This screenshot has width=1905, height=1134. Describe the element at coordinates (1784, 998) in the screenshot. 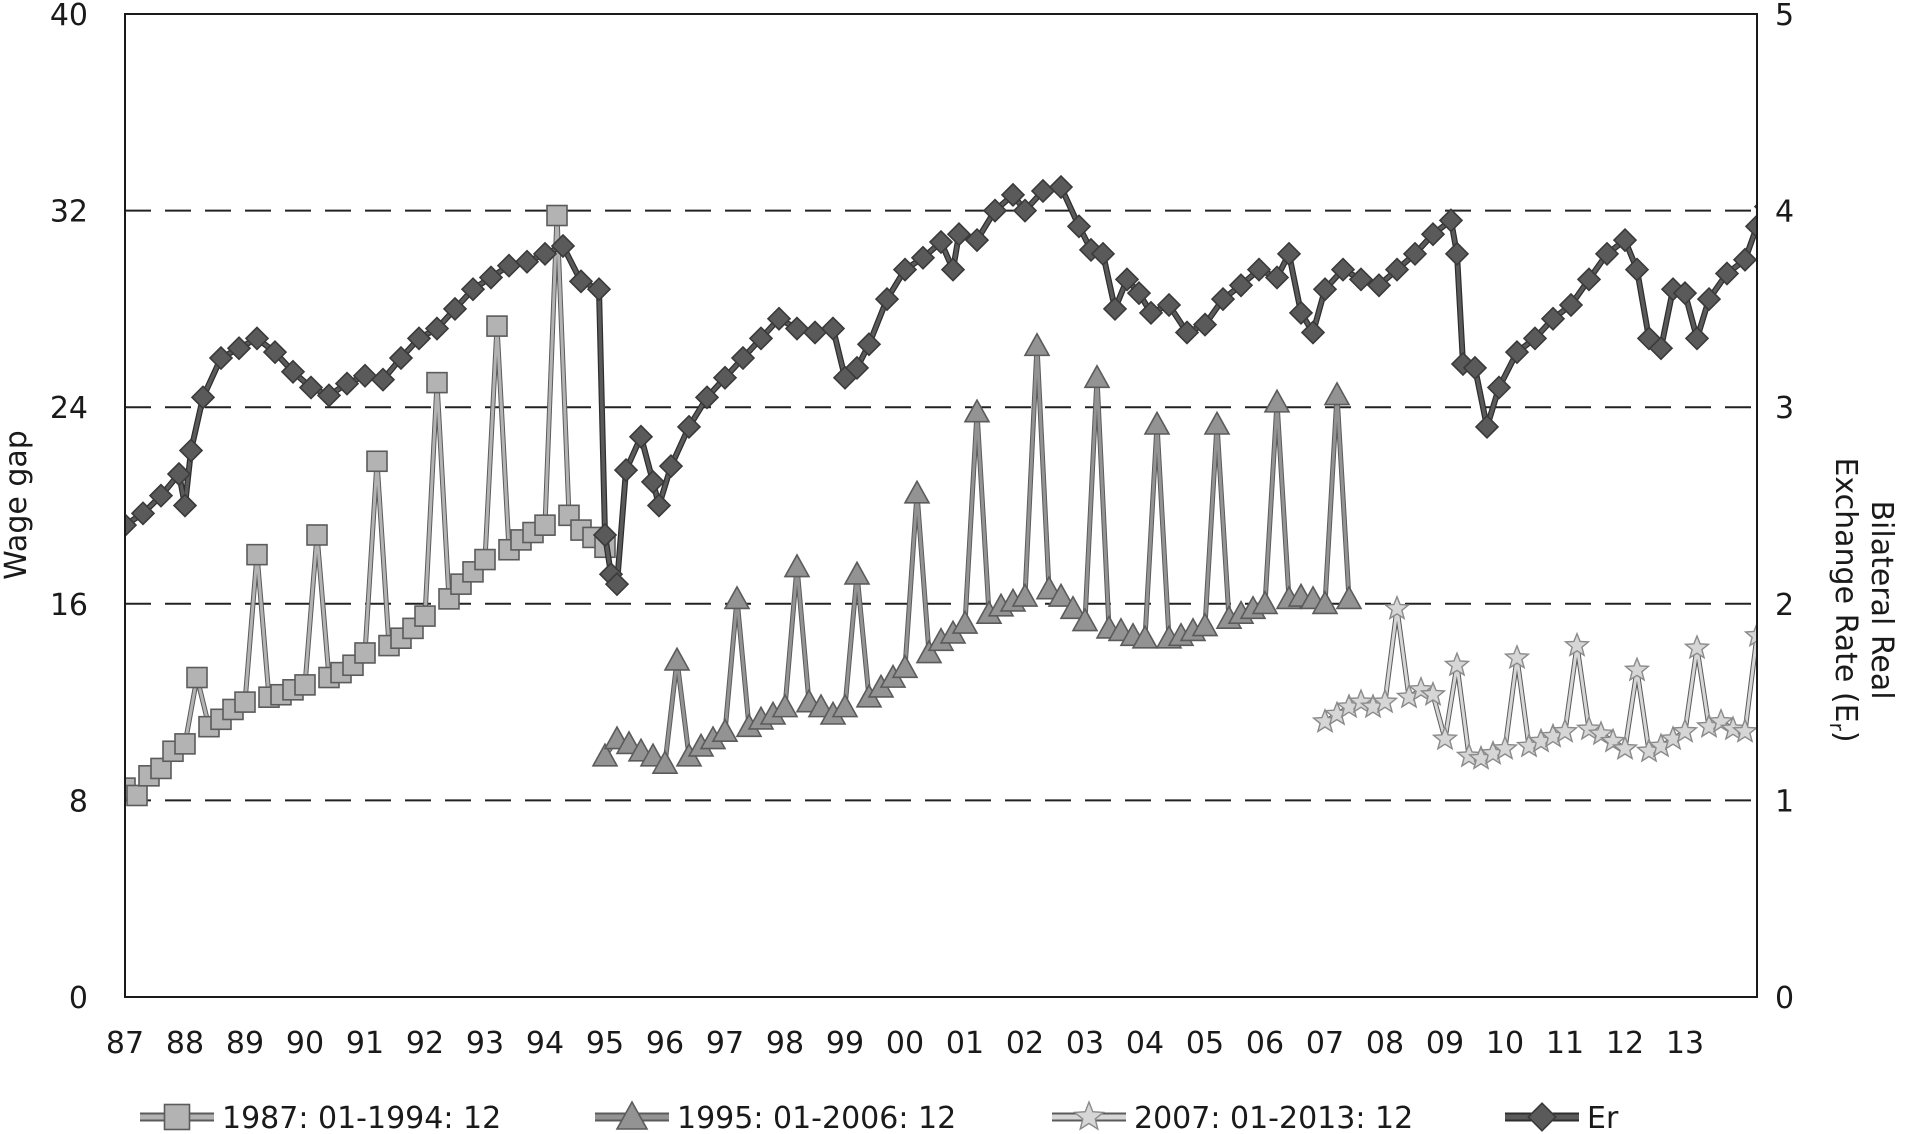

I see `y-right-tick-label: 0` at that location.